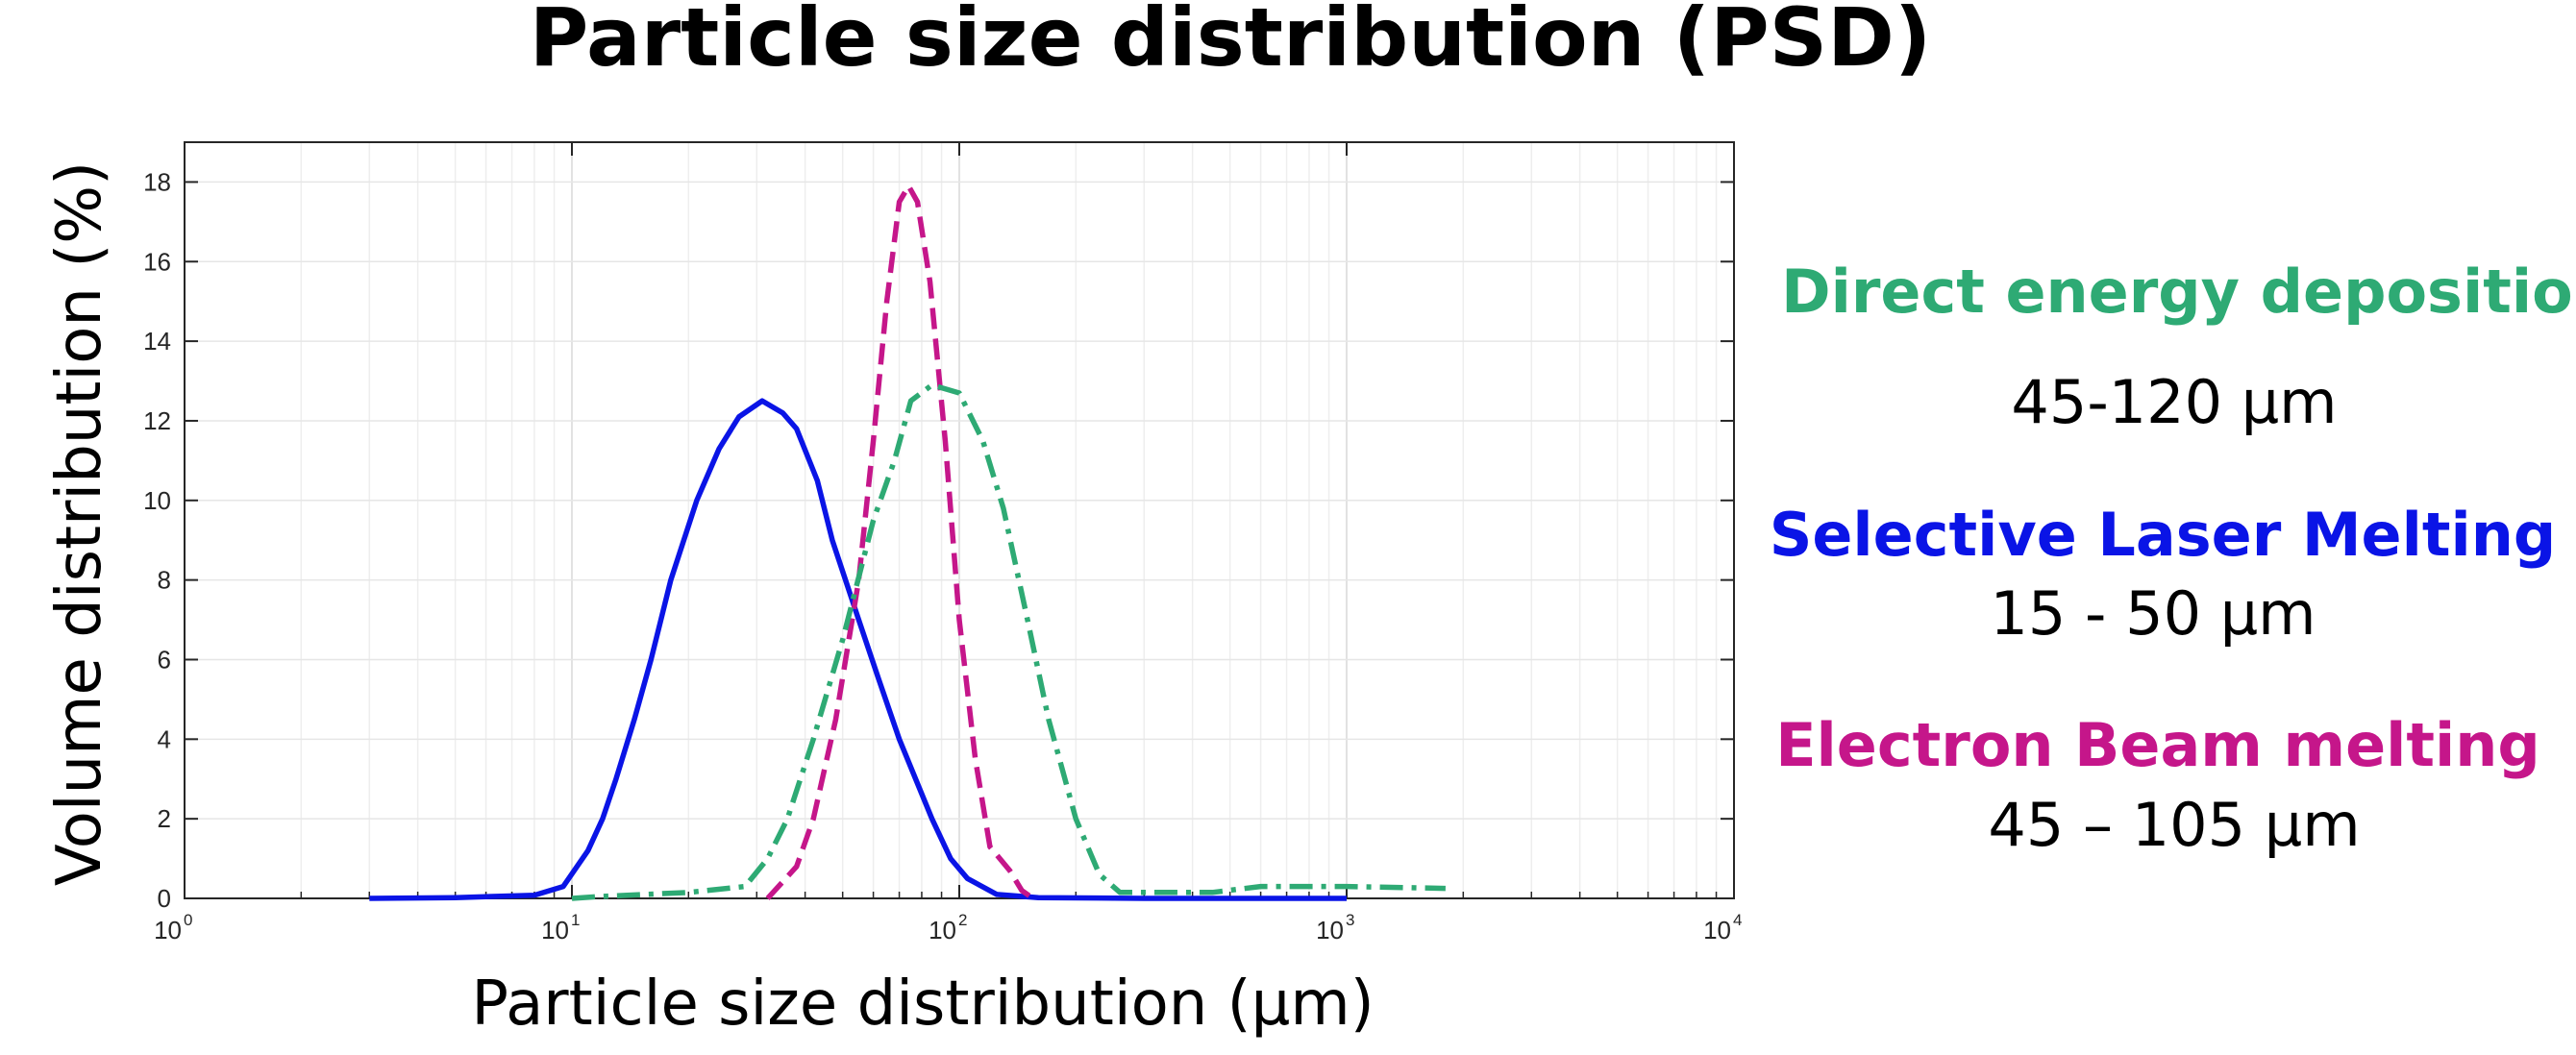  What do you see at coordinates (962, 920) in the screenshot?
I see `x-tick-label-exponent: 2` at bounding box center [962, 920].